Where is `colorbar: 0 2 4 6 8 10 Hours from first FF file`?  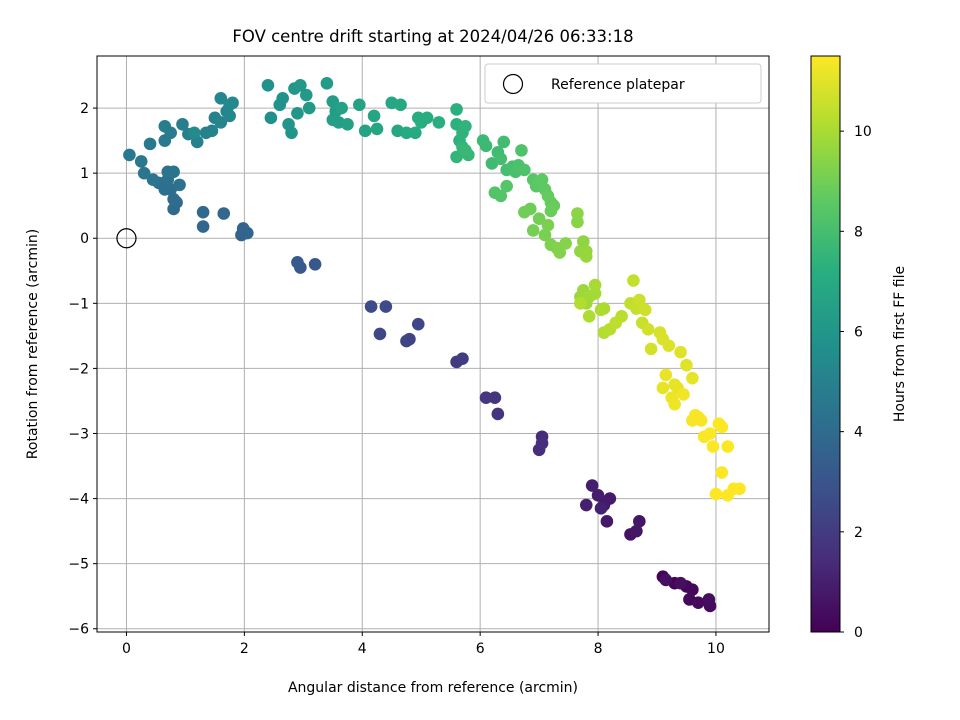 colorbar: 0 2 4 6 8 10 Hours from first FF file is located at coordinates (859, 348).